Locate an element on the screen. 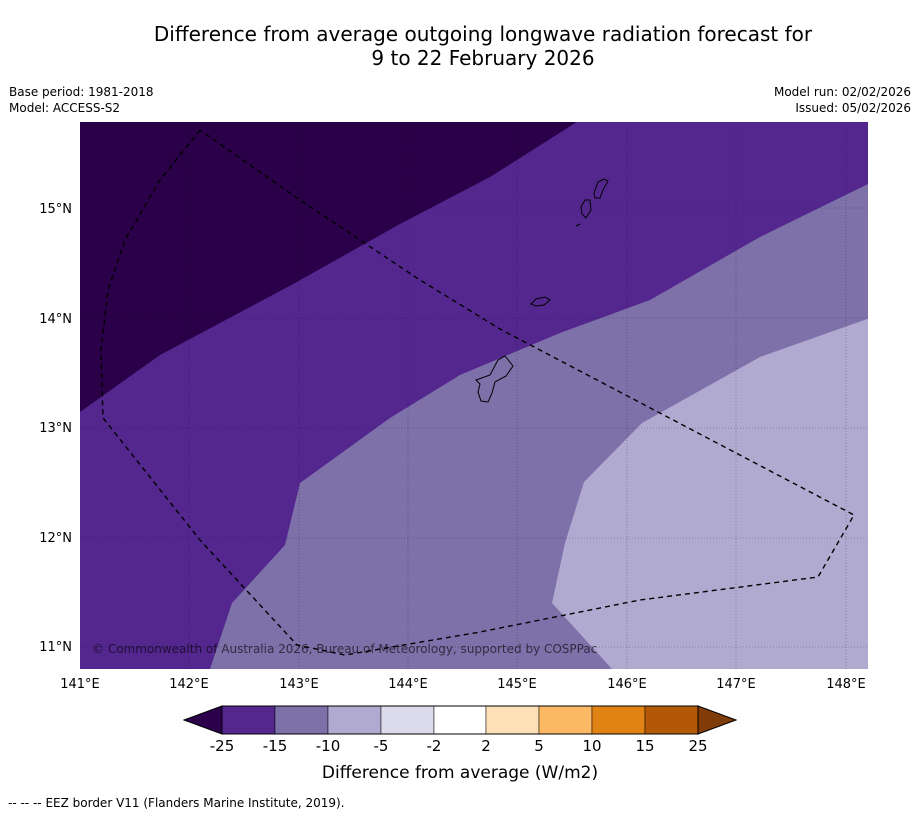  lon-label-148e: 148°E is located at coordinates (846, 684).